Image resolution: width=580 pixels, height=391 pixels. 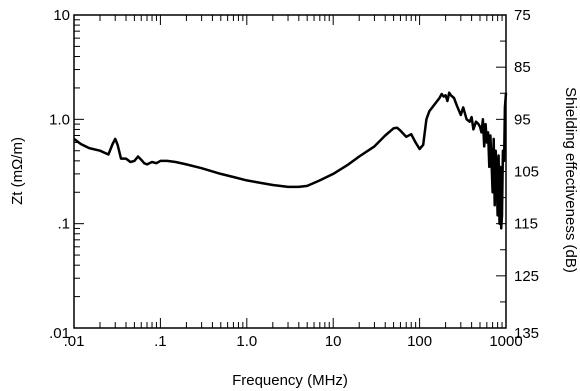 I want to click on y-right-tick-label: 95, so click(x=522, y=119).